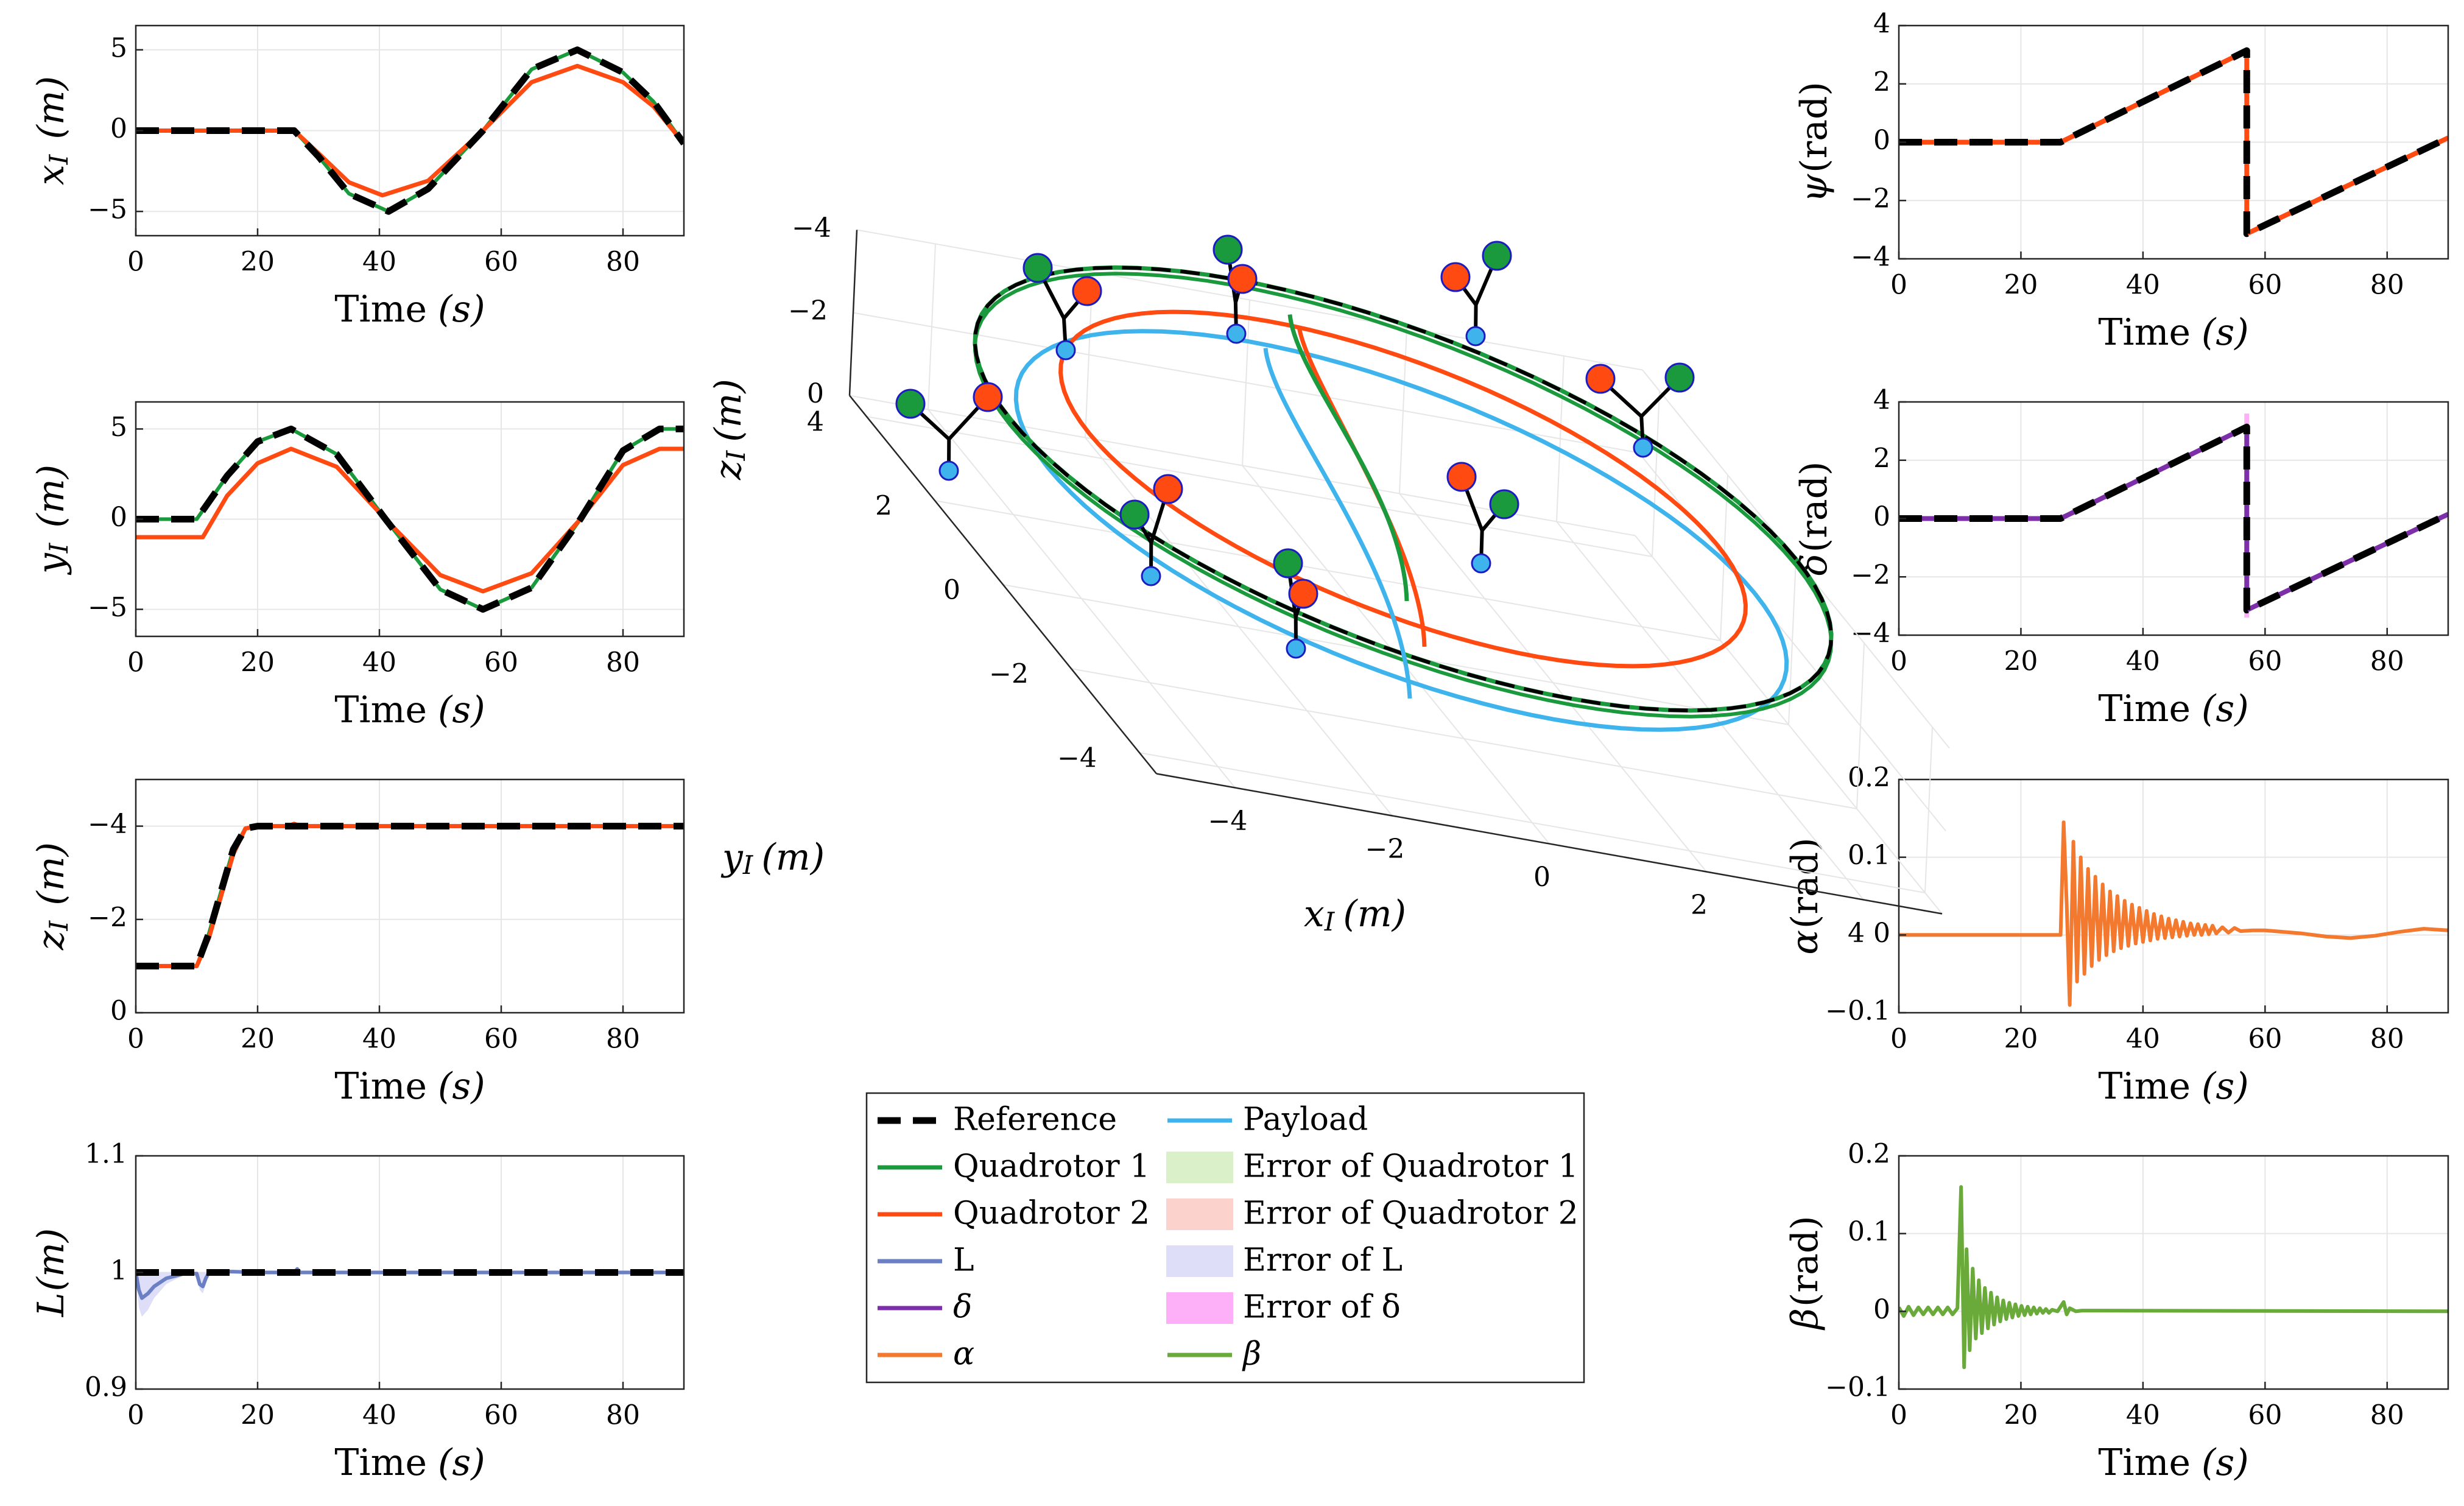 The image size is (2464, 1506). What do you see at coordinates (1869, 1155) in the screenshot?
I see `y-tick-label: 0.2` at bounding box center [1869, 1155].